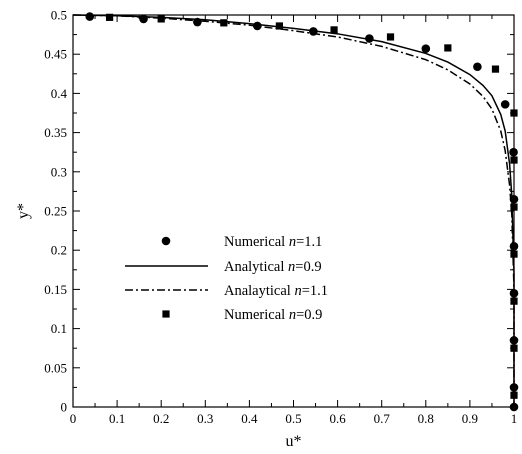 This screenshot has width=522, height=454. Describe the element at coordinates (293, 418) in the screenshot. I see `x-tick-label: 0.5` at that location.